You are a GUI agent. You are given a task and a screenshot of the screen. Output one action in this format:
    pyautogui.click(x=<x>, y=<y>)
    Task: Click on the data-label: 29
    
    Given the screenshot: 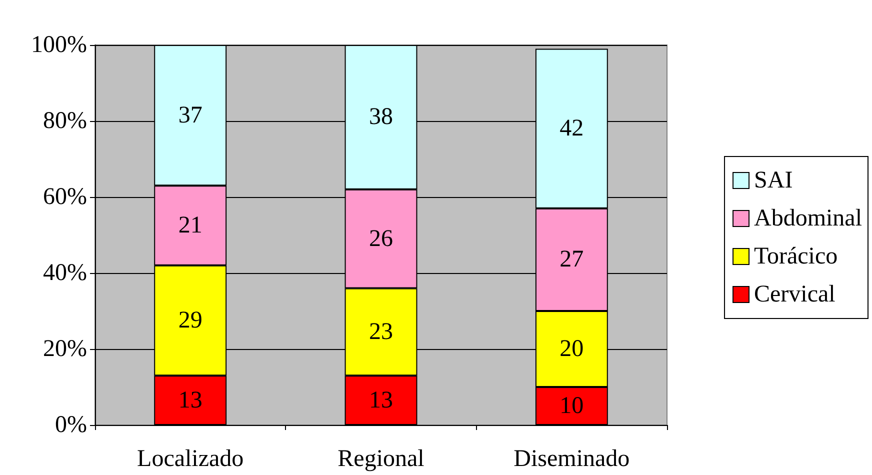 What is the action you would take?
    pyautogui.click(x=190, y=321)
    